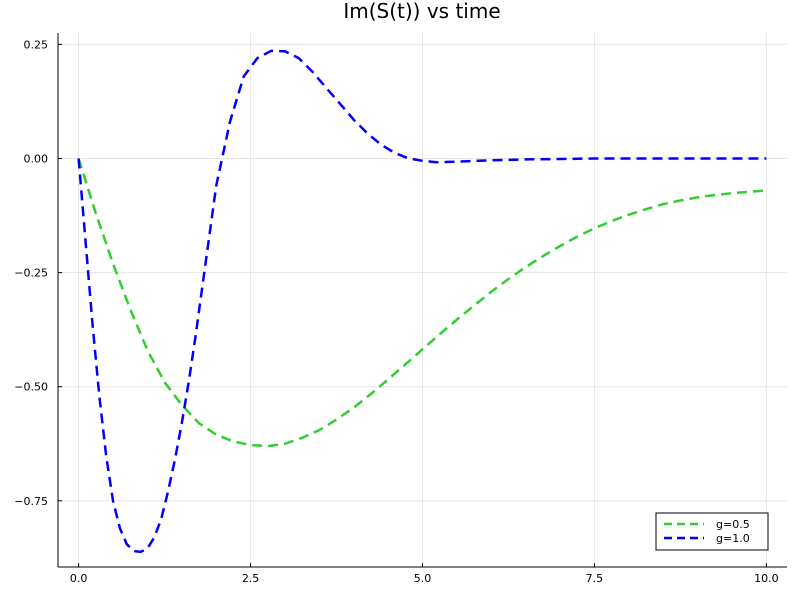 The height and width of the screenshot is (600, 800). Describe the element at coordinates (423, 578) in the screenshot. I see `x-tick-label: 5.0` at that location.